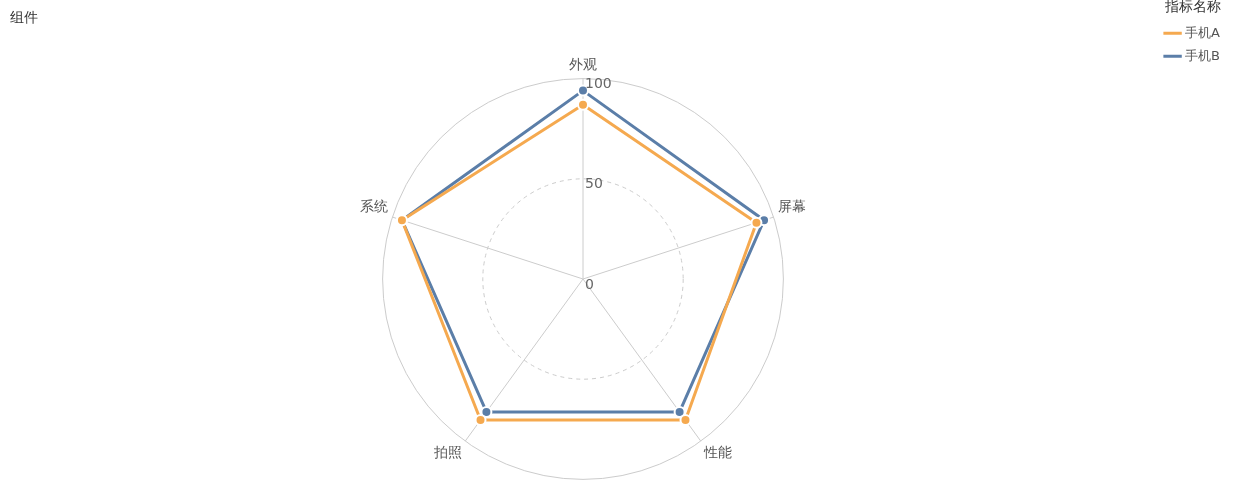 This screenshot has height=502, width=1240. Describe the element at coordinates (792, 205) in the screenshot. I see `spoke-label: 屏幕` at that location.